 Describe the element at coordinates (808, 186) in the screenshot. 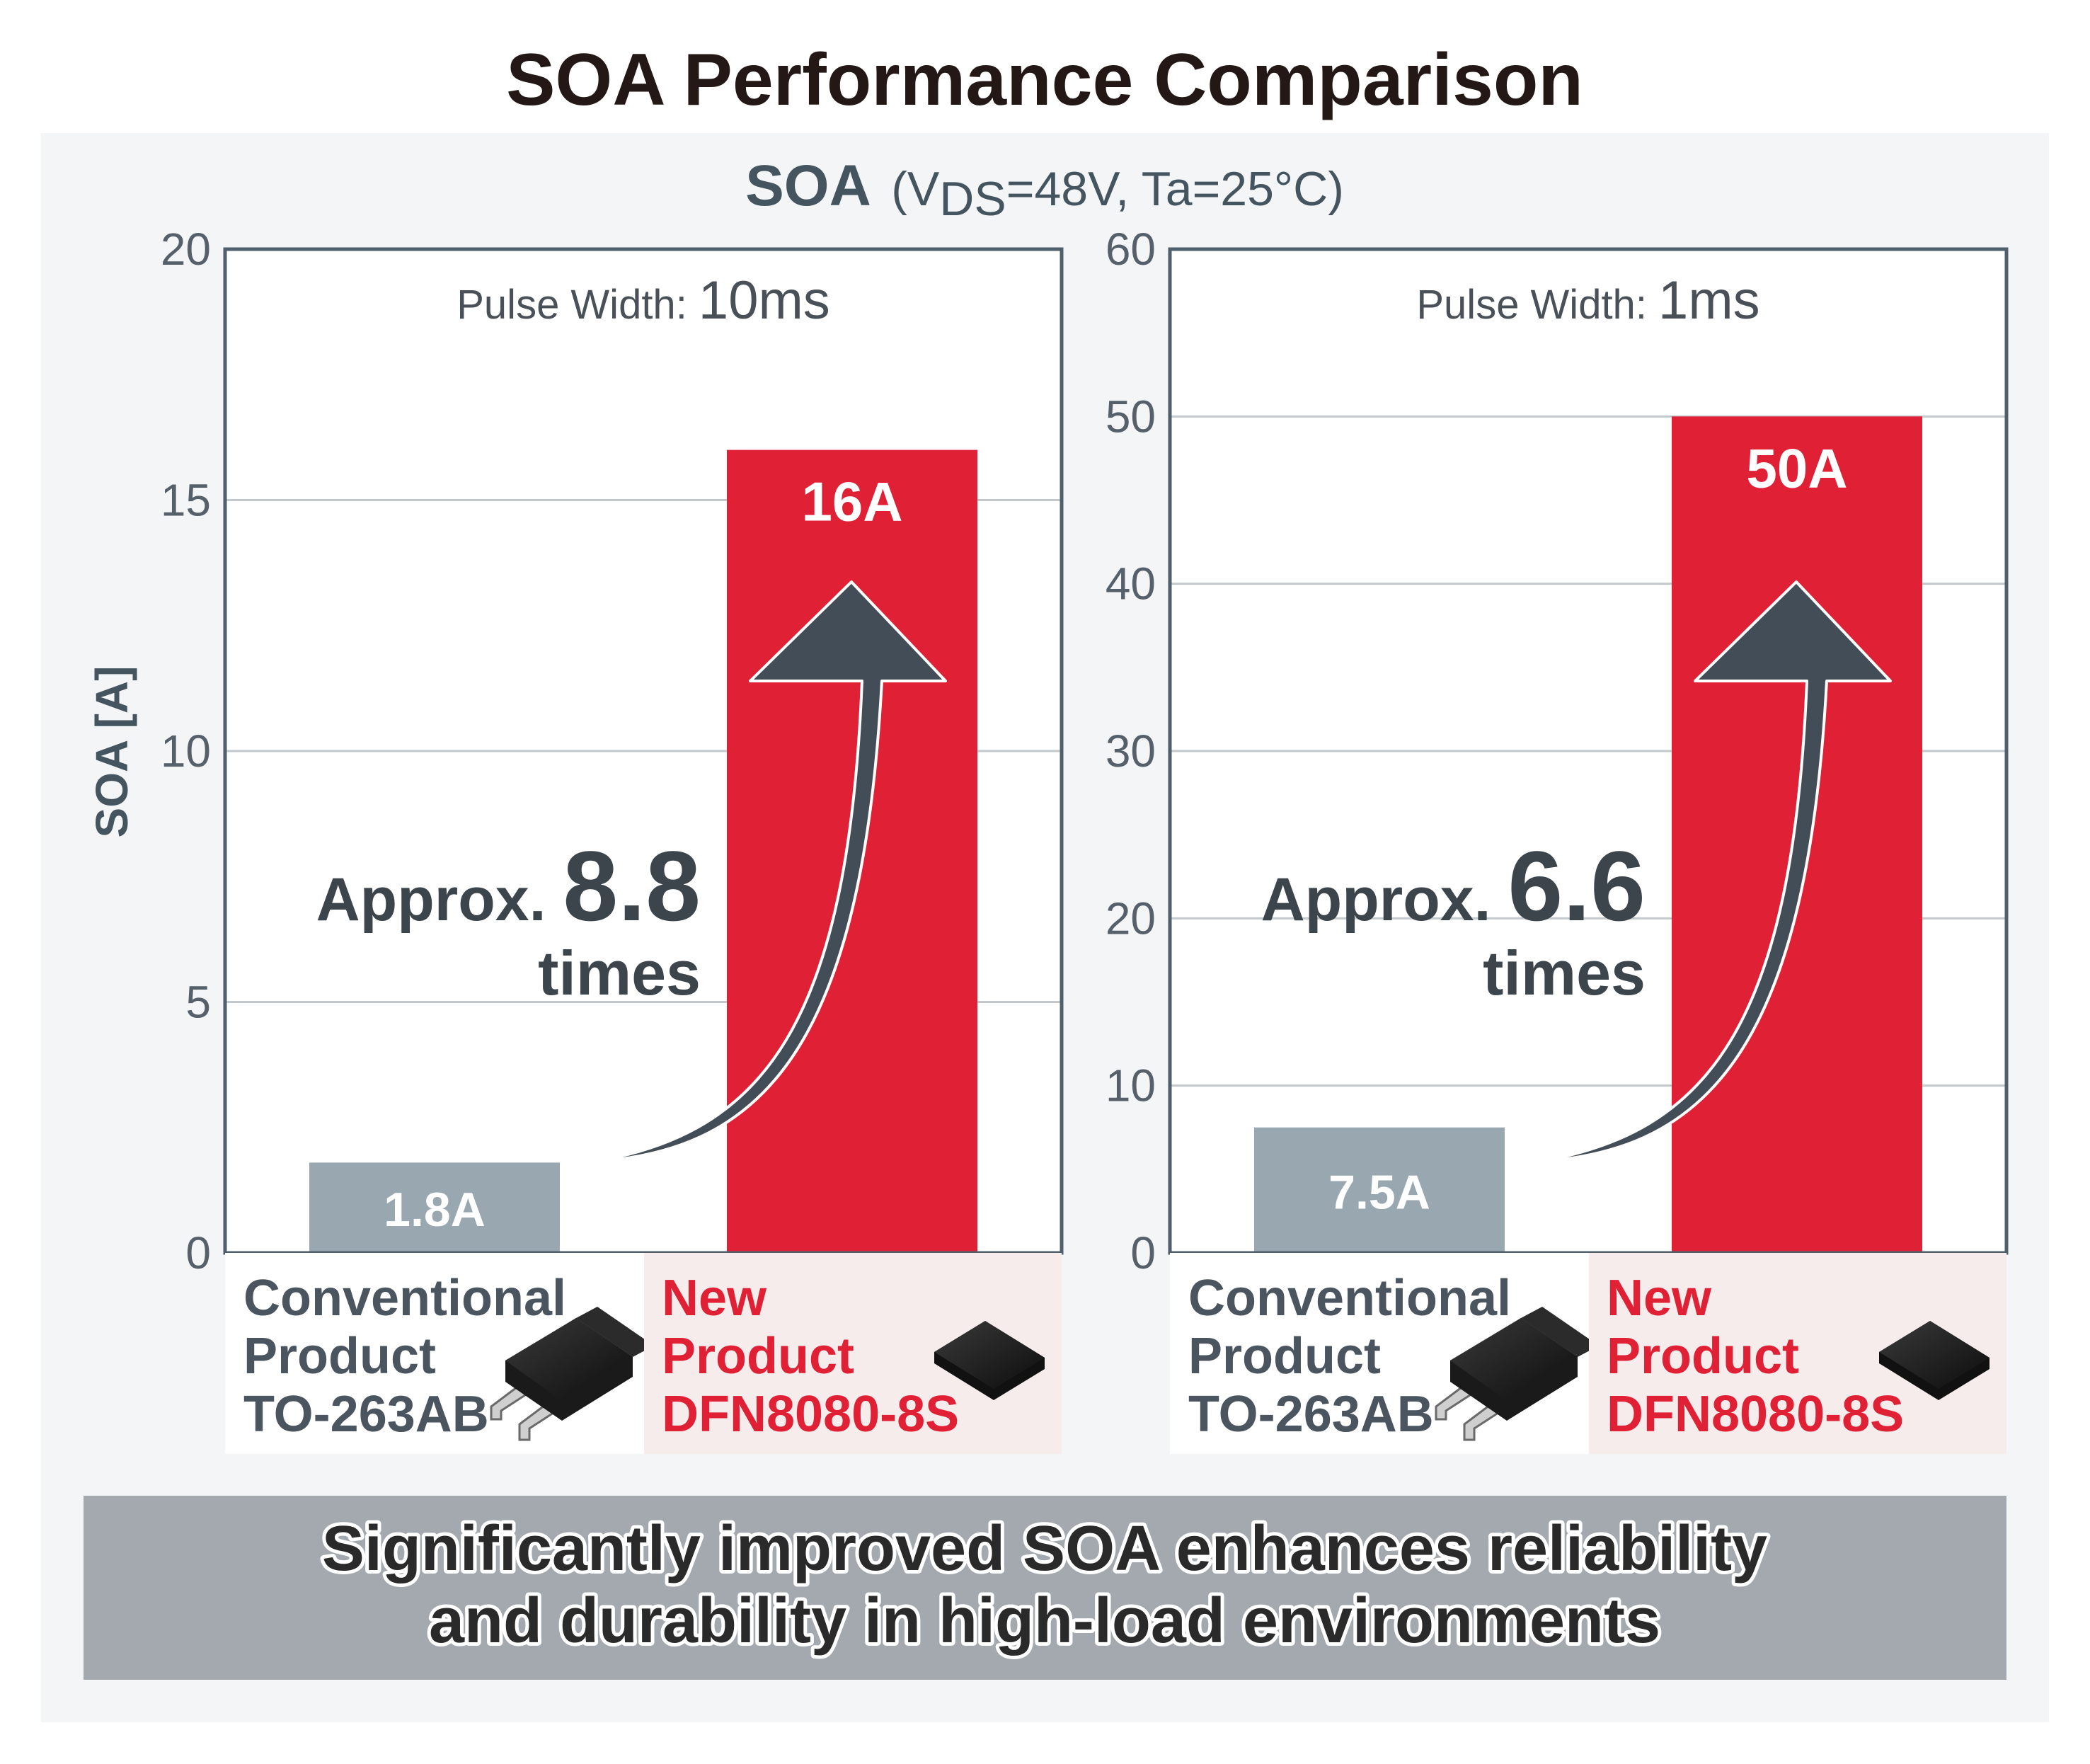

I see `subtitle-main: SOA` at that location.